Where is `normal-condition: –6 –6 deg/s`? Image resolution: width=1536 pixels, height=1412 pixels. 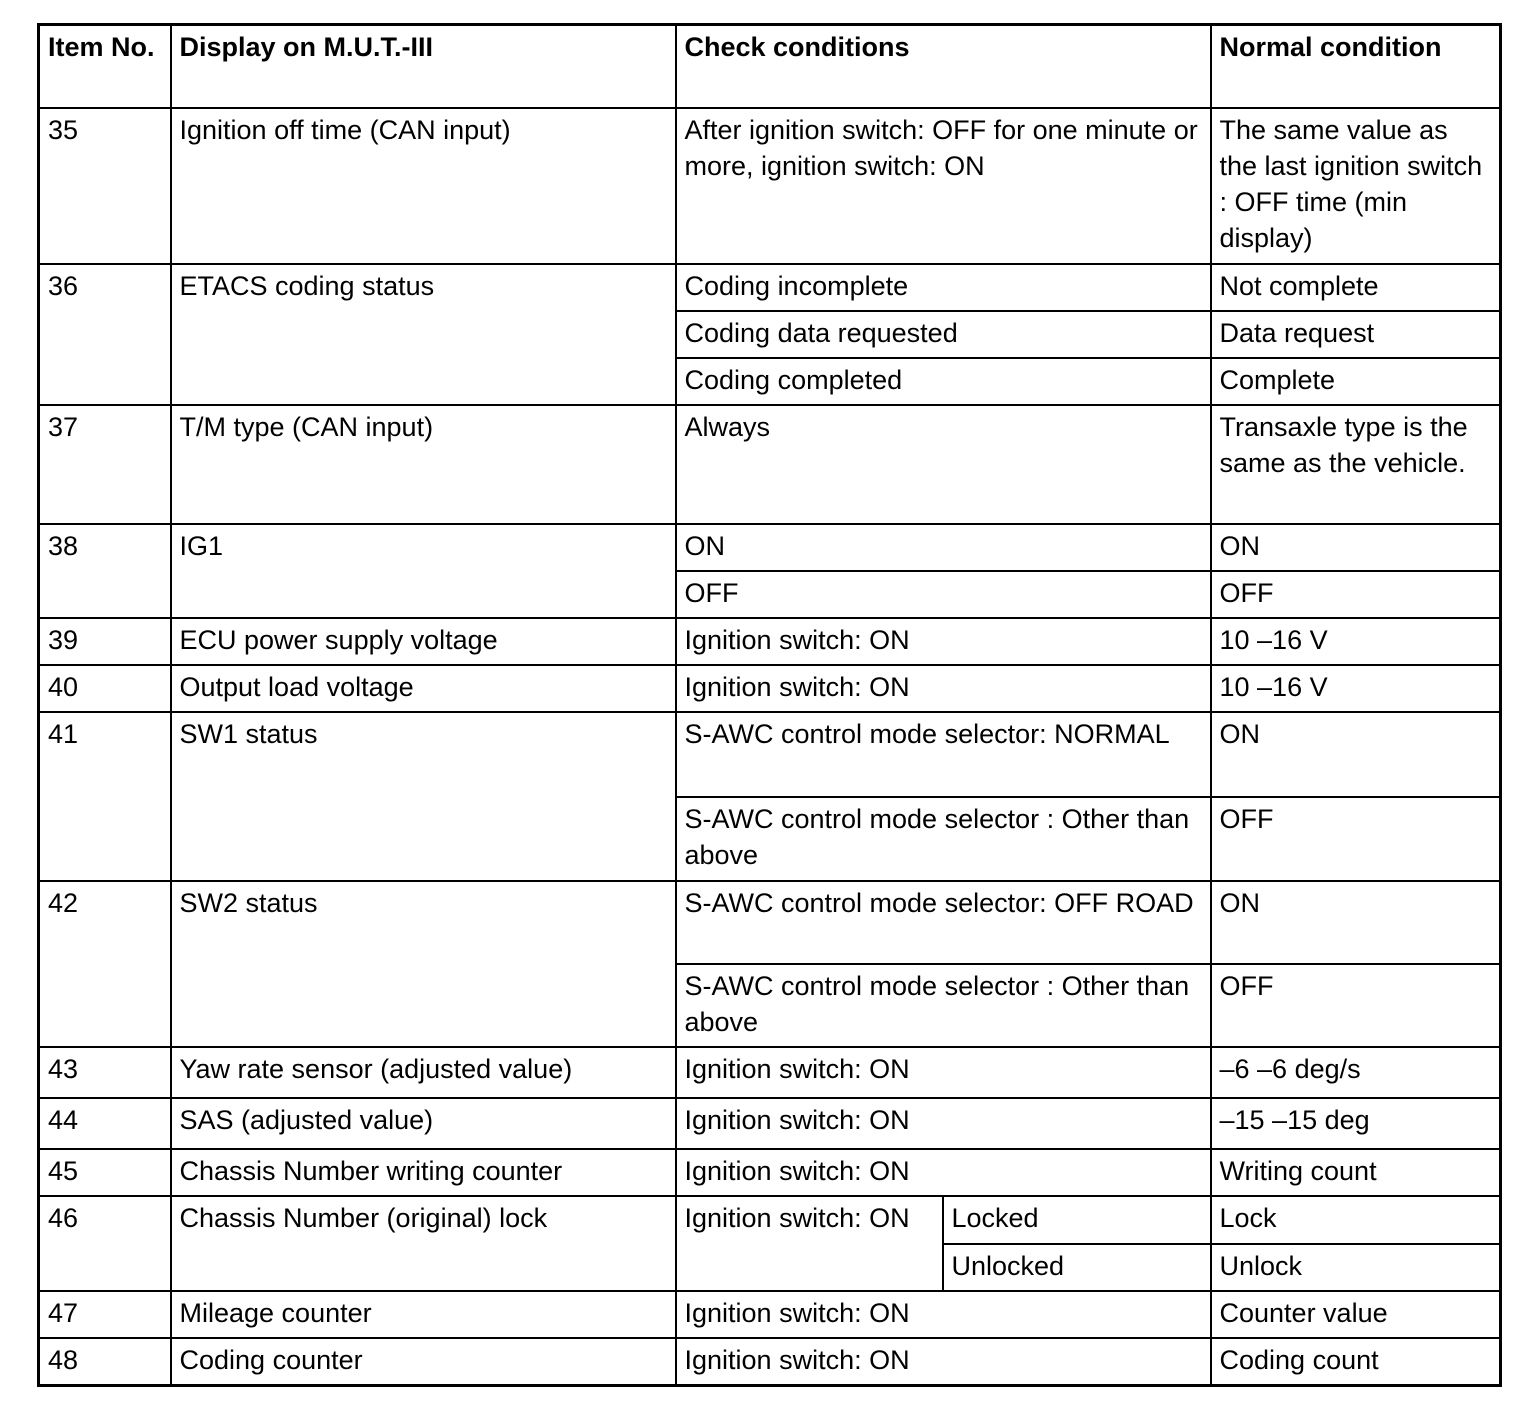 normal-condition: –6 –6 deg/s is located at coordinates (1355, 1072).